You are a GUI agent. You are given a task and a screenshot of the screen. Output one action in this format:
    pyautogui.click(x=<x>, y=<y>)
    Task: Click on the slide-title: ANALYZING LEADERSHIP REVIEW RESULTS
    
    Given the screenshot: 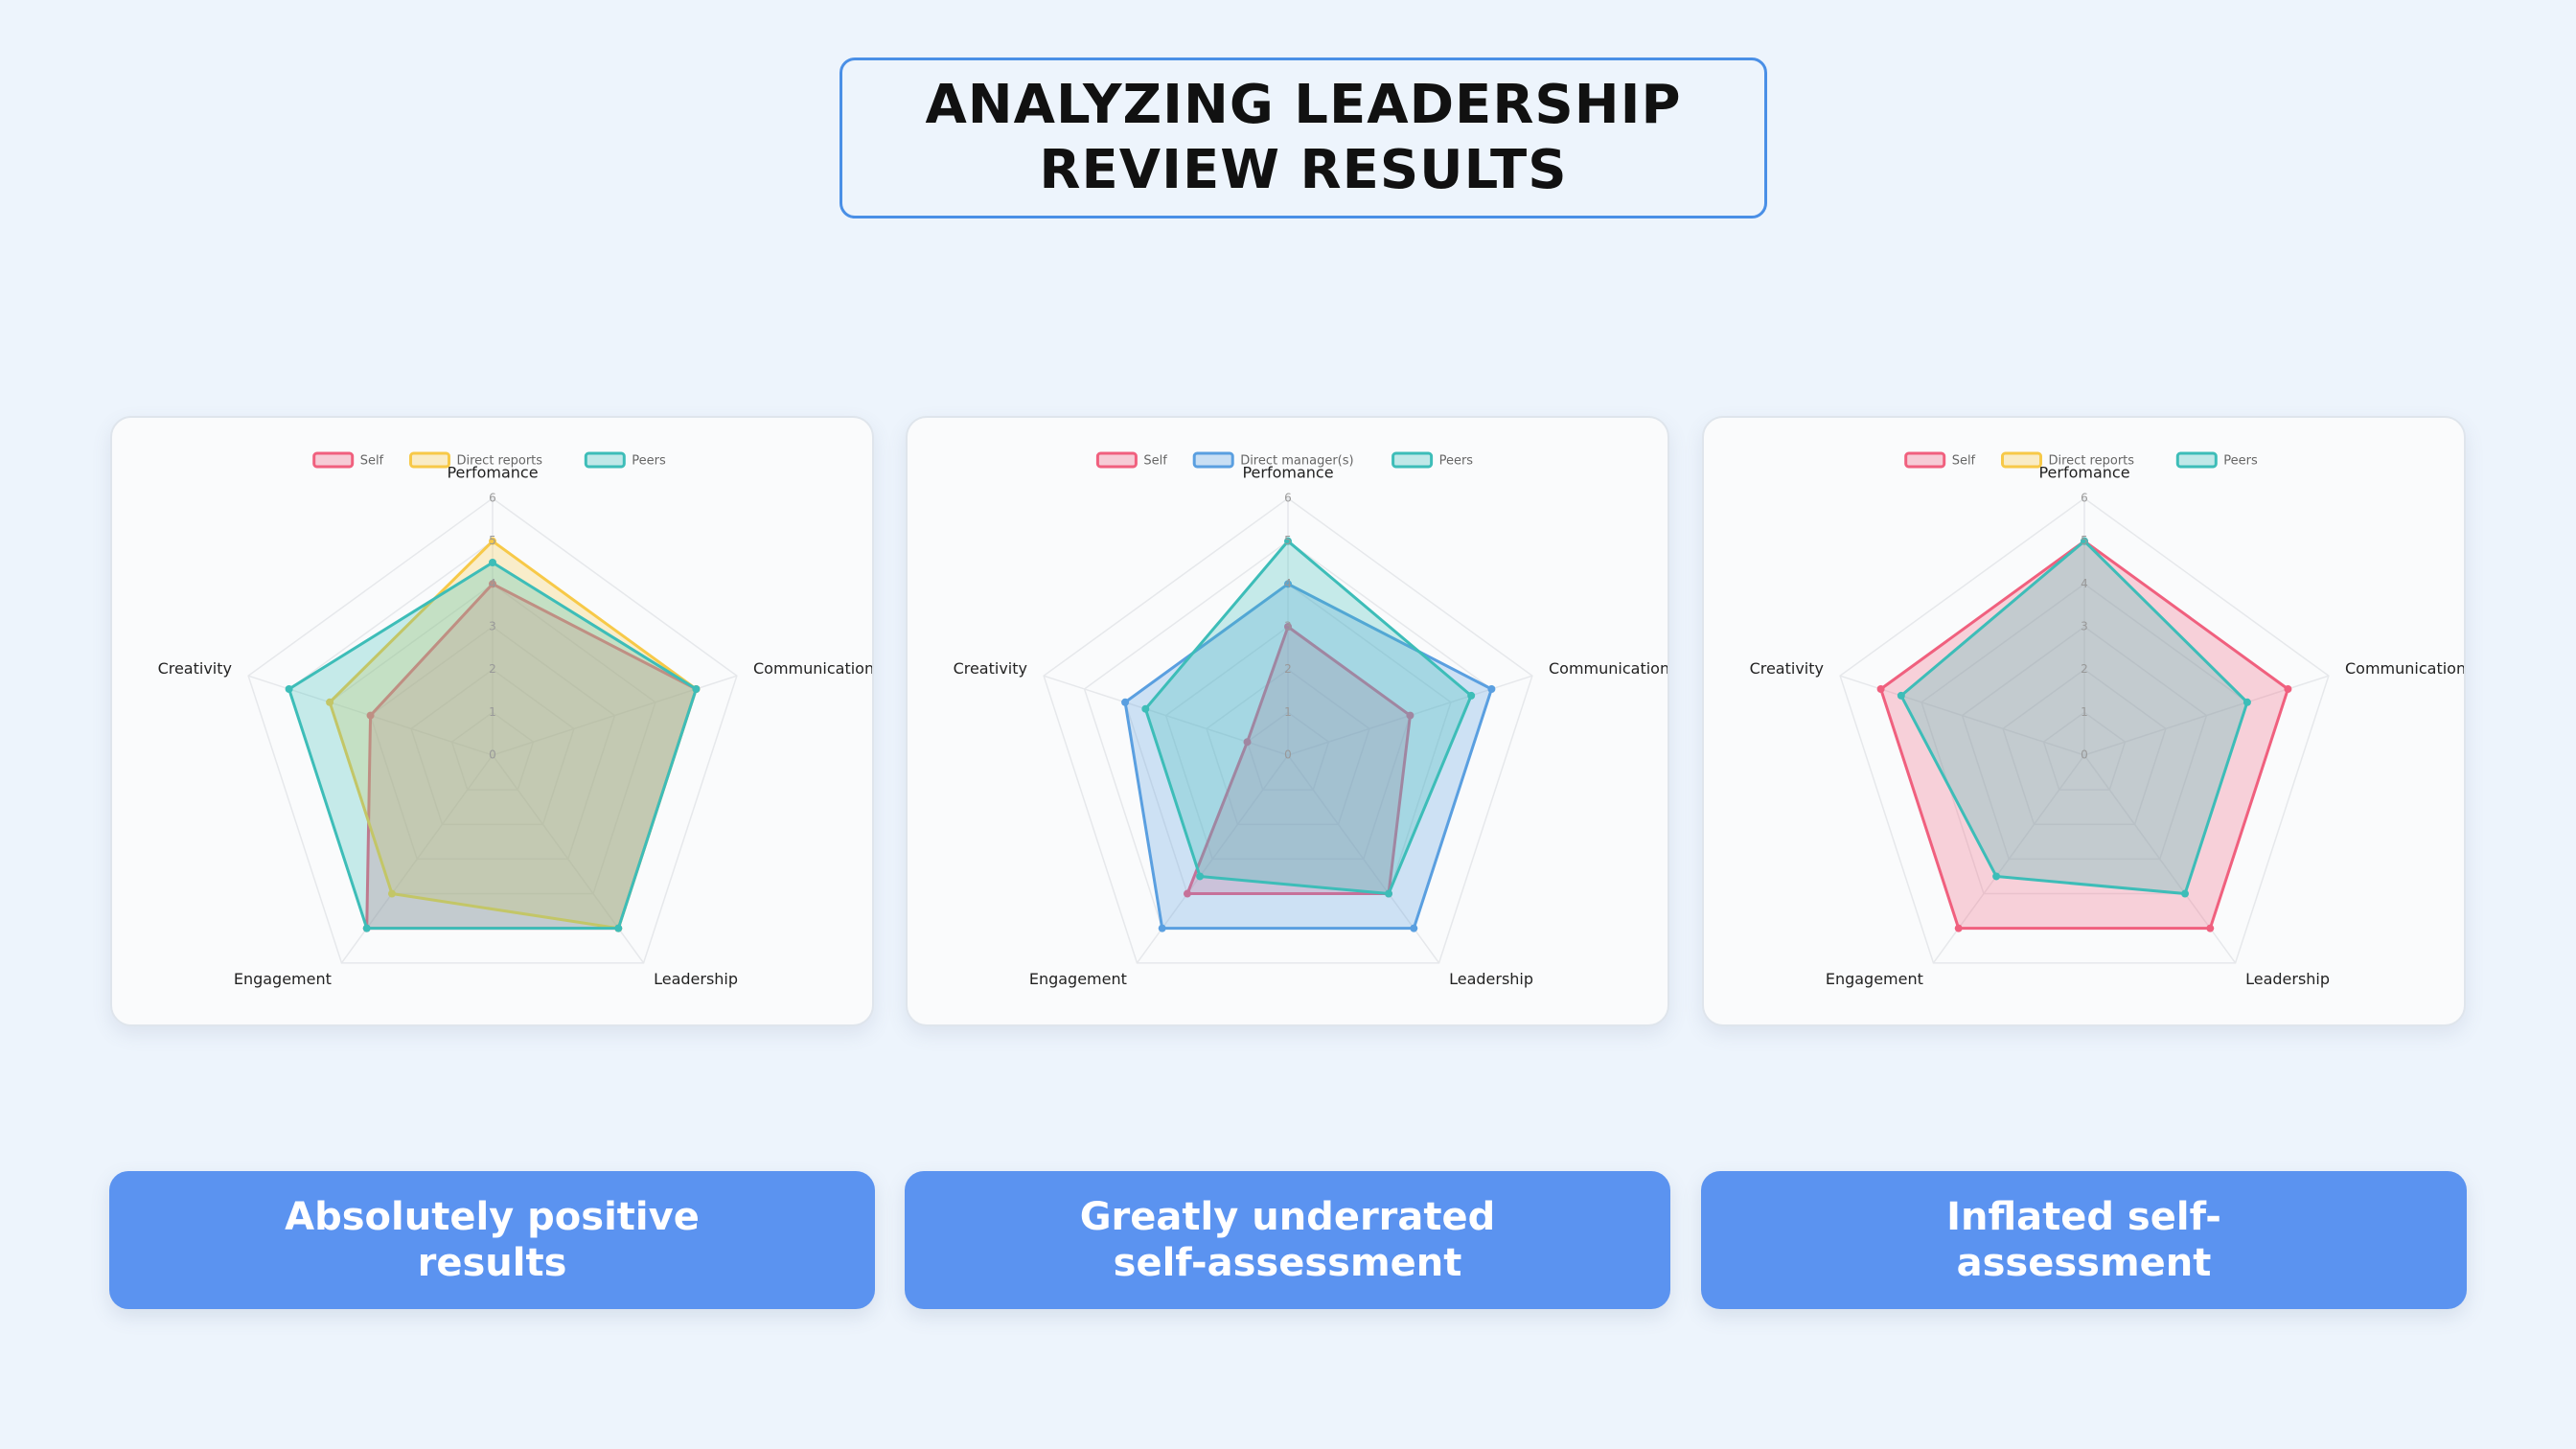 What is the action you would take?
    pyautogui.click(x=1303, y=137)
    